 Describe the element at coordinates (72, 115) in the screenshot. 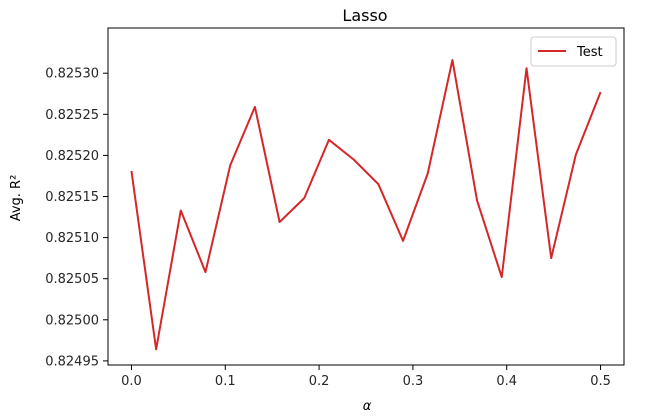

I see `y-tick-label: 0.82525` at that location.